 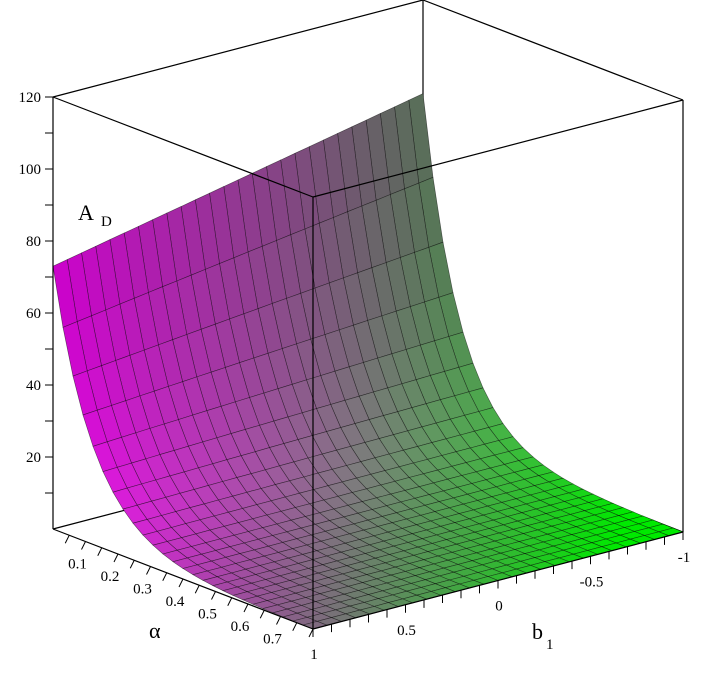 What do you see at coordinates (550, 645) in the screenshot?
I see `b1-axis-label-subscript: 1` at bounding box center [550, 645].